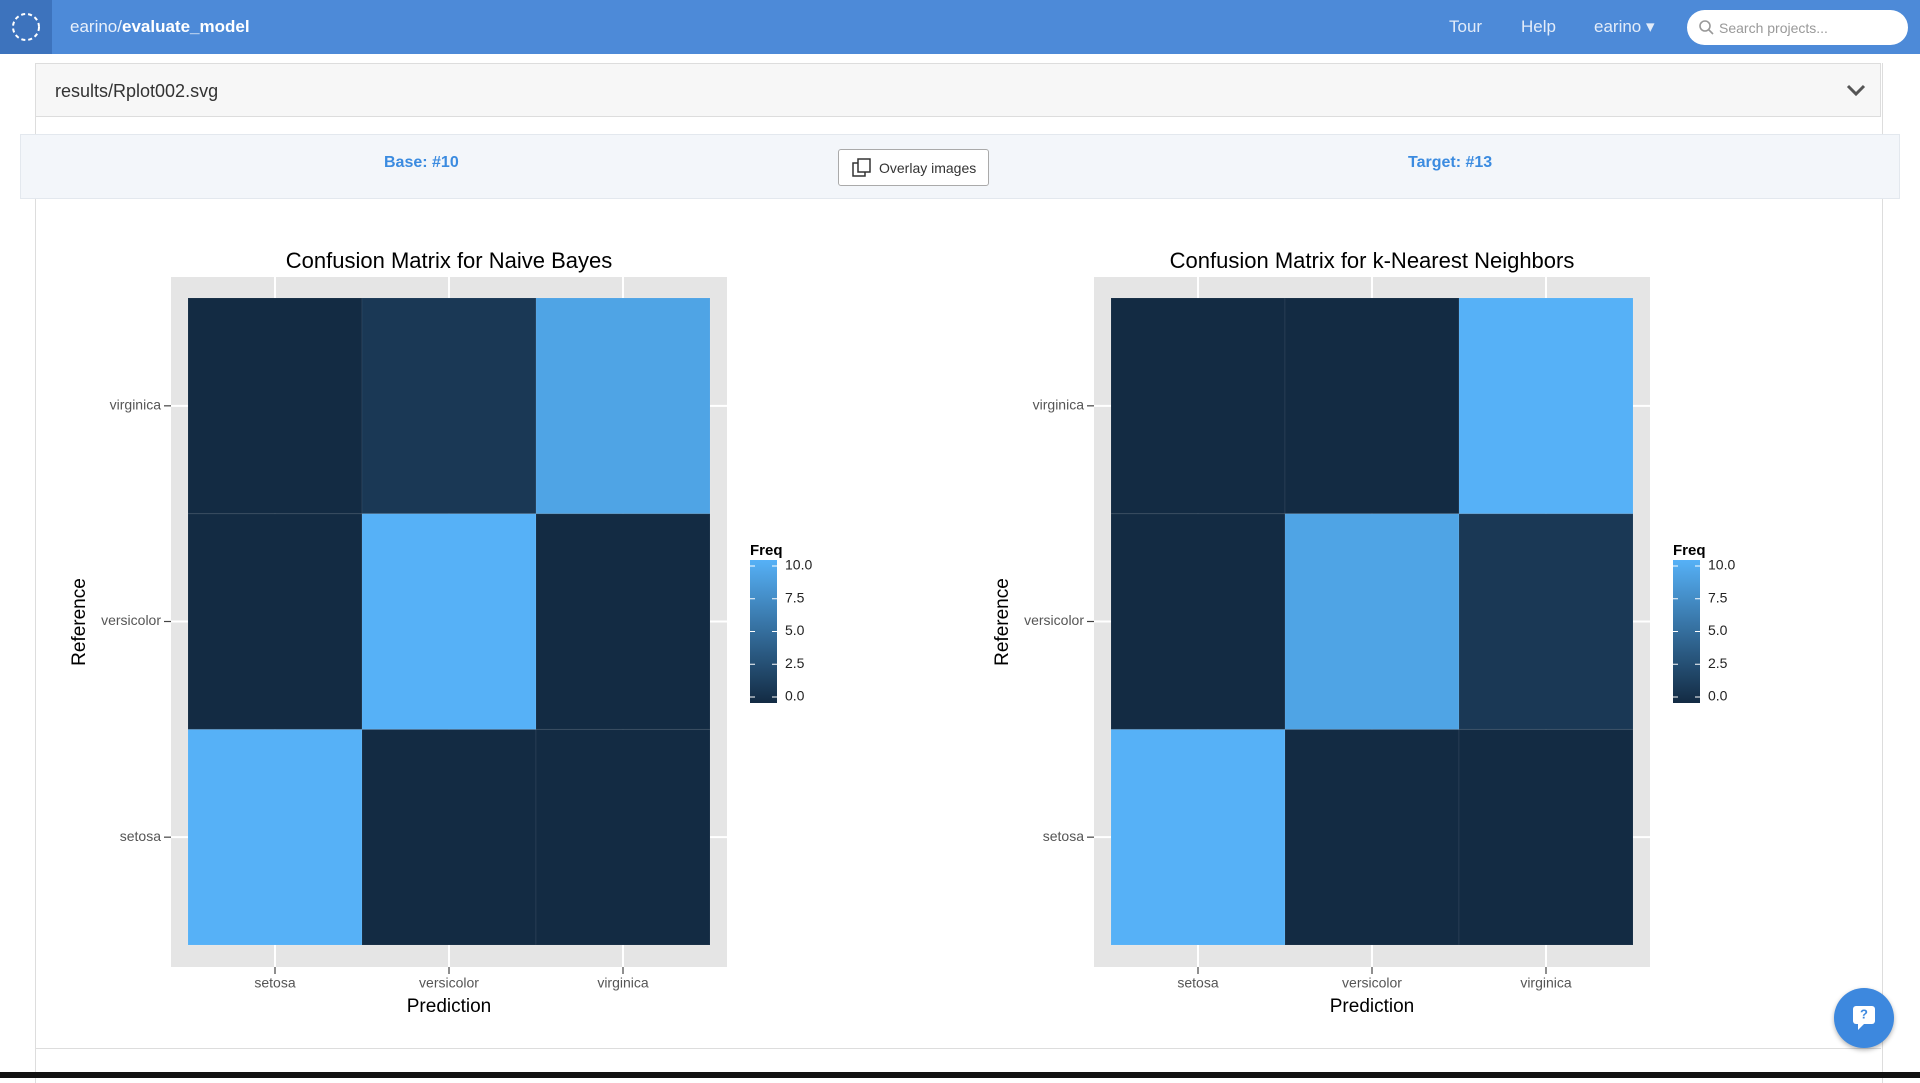 This screenshot has height=1083, width=1920. Describe the element at coordinates (928, 168) in the screenshot. I see `overlay-label: Overlay images` at that location.